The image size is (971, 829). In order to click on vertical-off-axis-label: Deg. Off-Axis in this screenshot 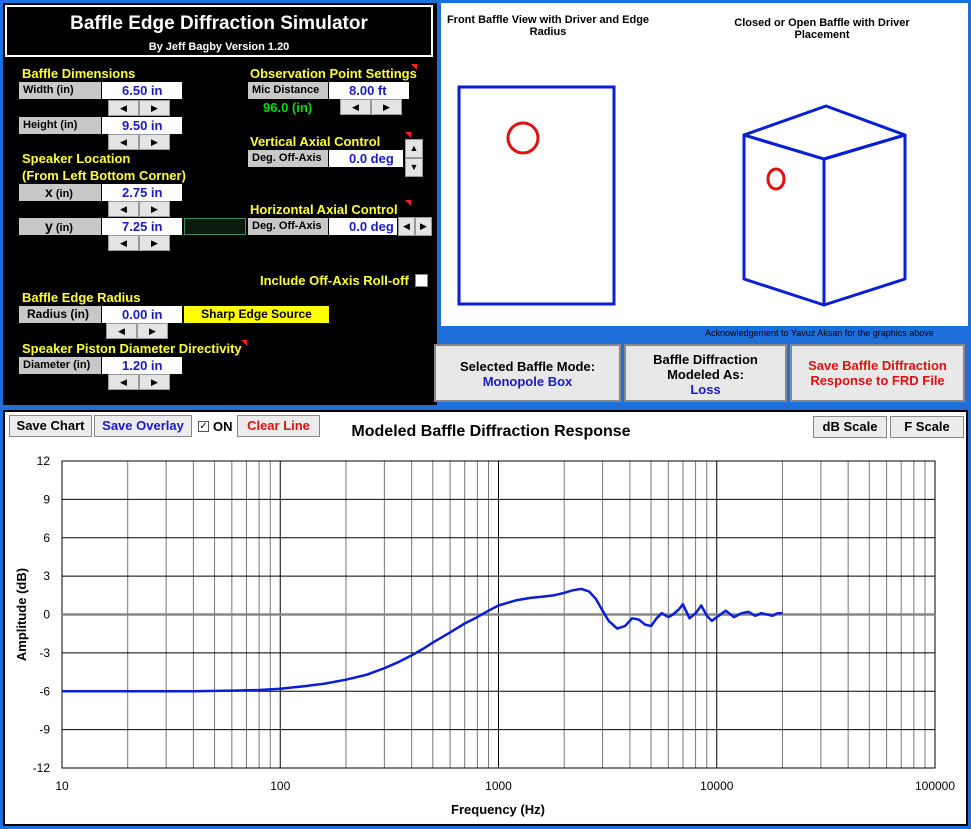, I will do `click(288, 158)`.